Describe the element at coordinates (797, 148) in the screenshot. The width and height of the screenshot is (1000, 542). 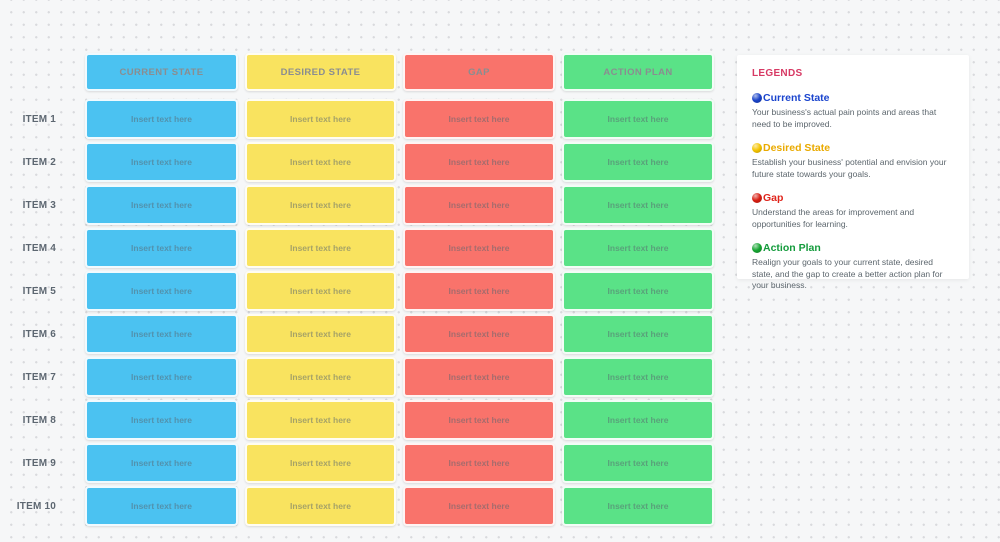
I see `legend-entry-label: Desired State` at that location.